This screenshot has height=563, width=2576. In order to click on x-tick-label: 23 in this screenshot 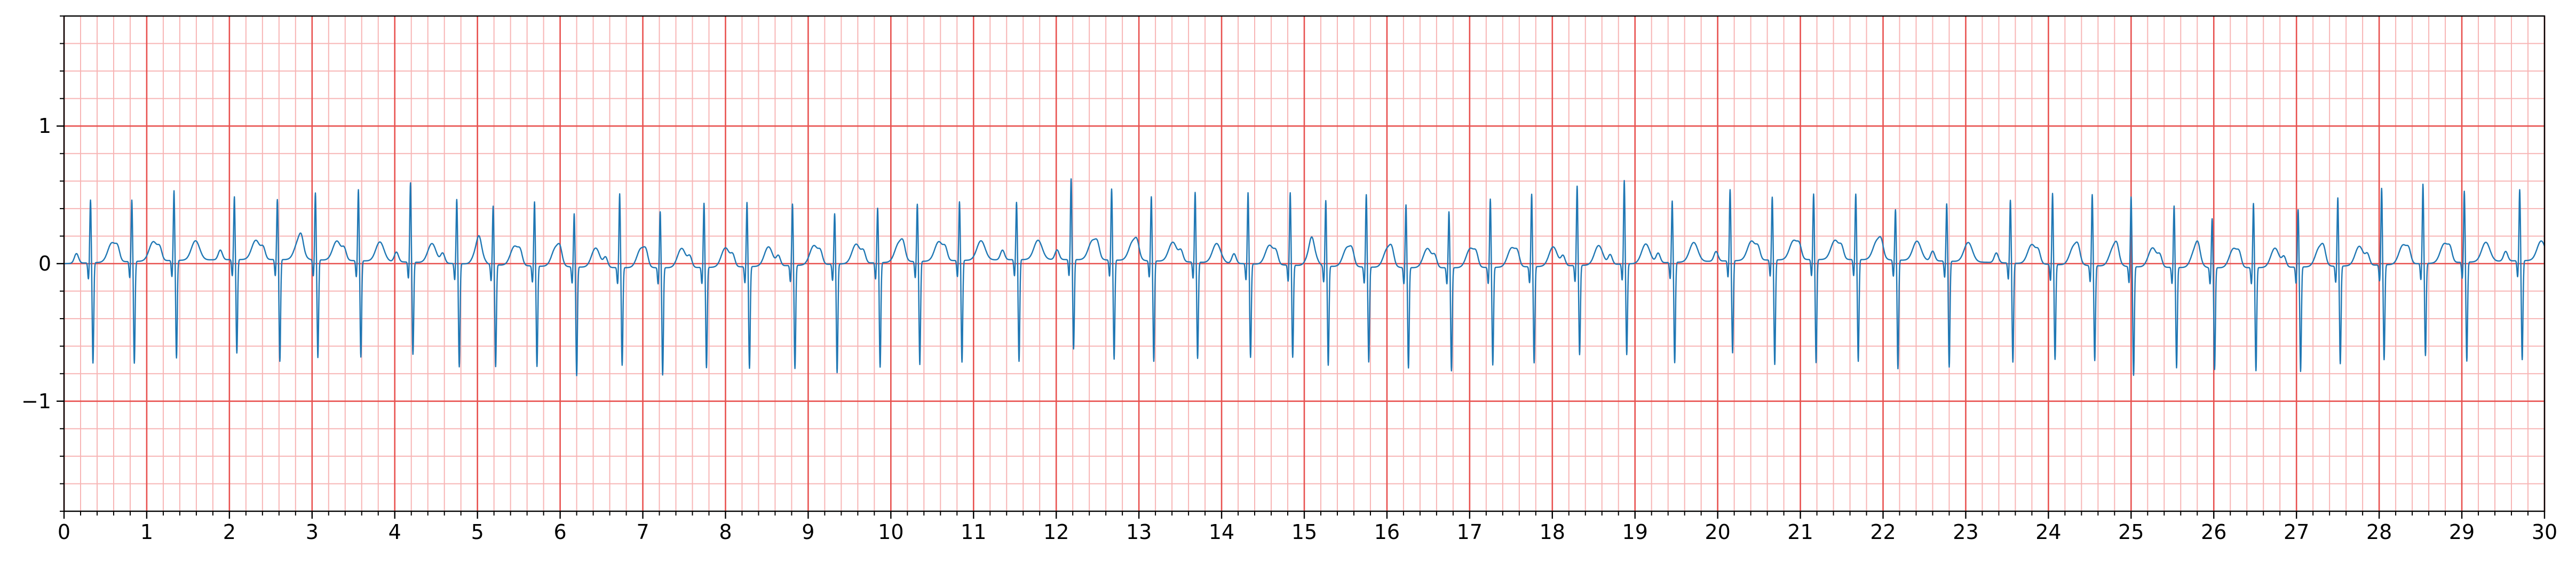, I will do `click(1965, 532)`.